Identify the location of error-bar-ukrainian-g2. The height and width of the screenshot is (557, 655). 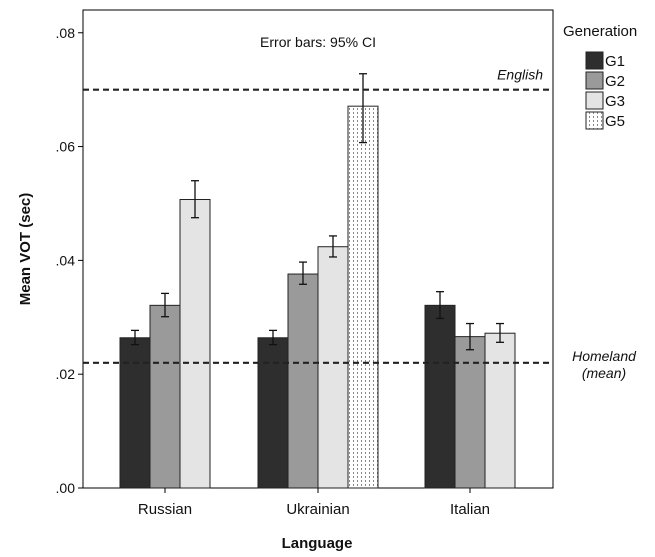
(303, 273).